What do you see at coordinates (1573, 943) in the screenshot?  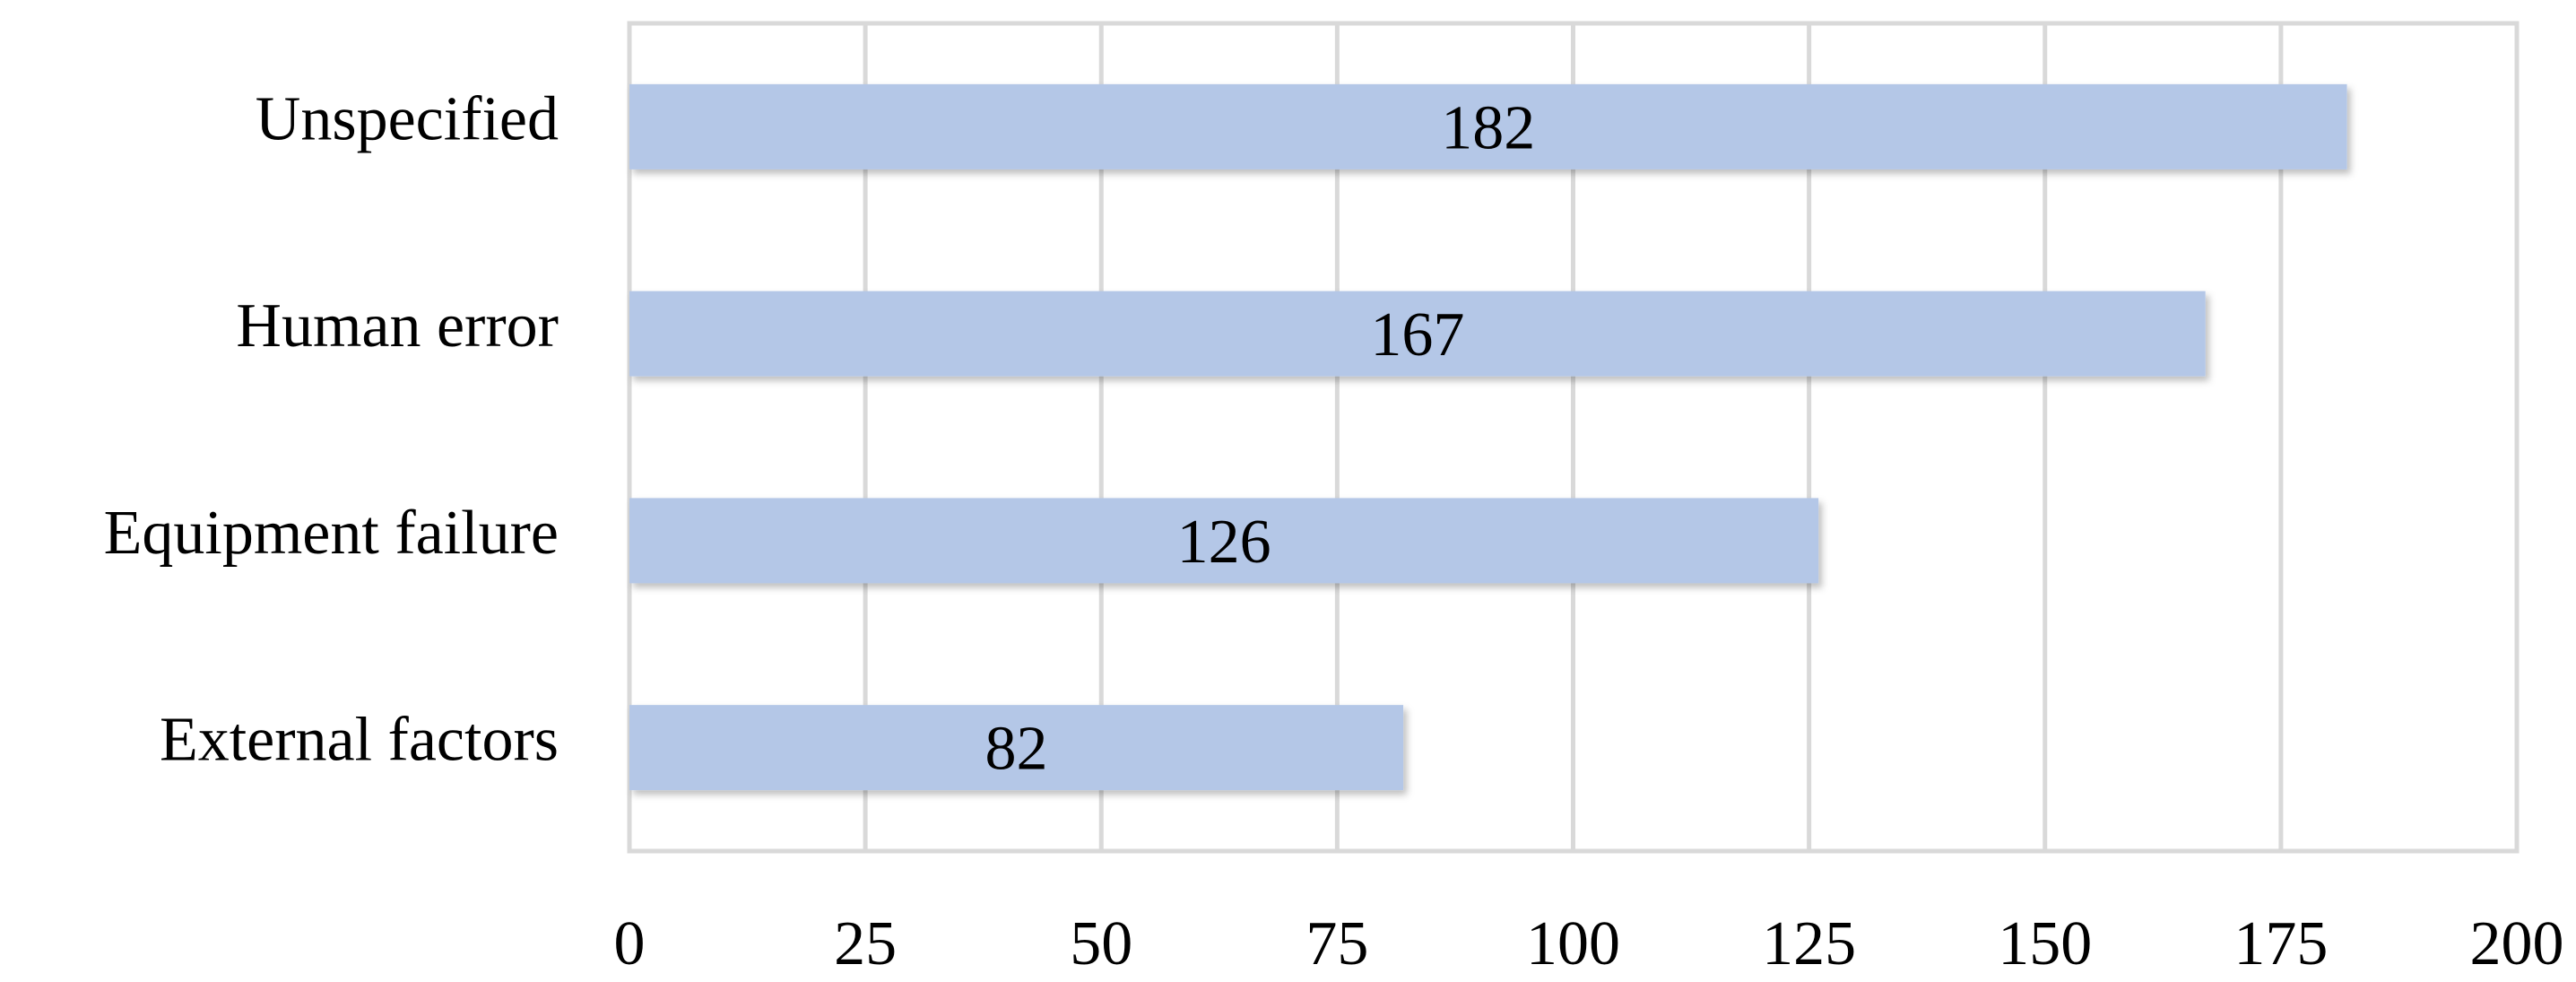 I see `x-tick-label: 100` at bounding box center [1573, 943].